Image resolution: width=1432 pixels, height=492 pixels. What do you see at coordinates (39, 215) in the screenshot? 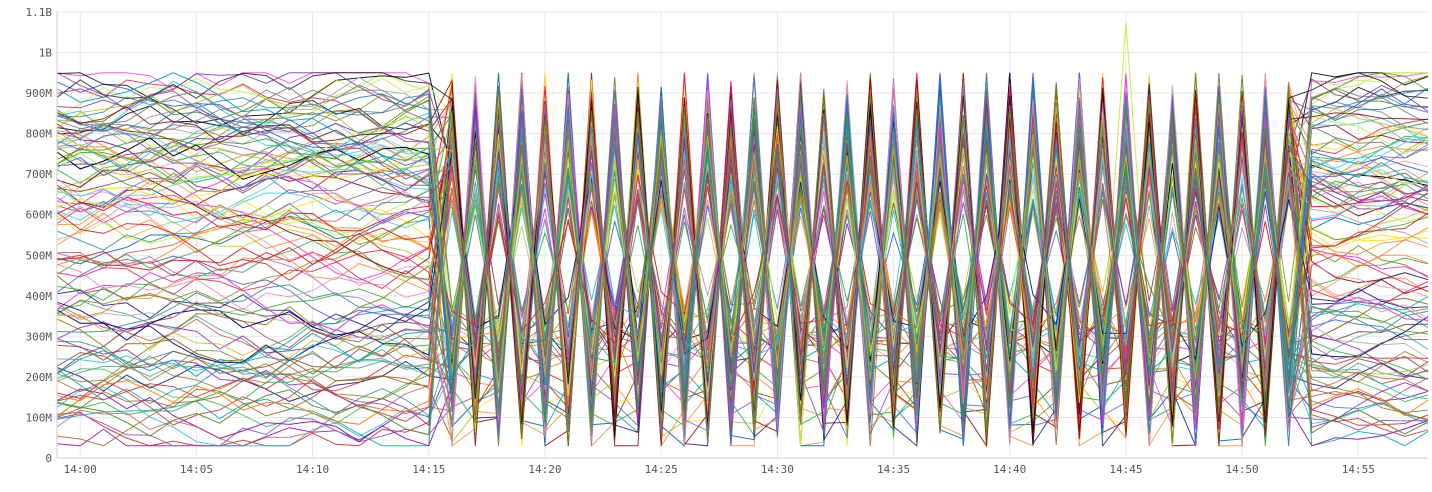
I see `y-tick-label: 600M` at bounding box center [39, 215].